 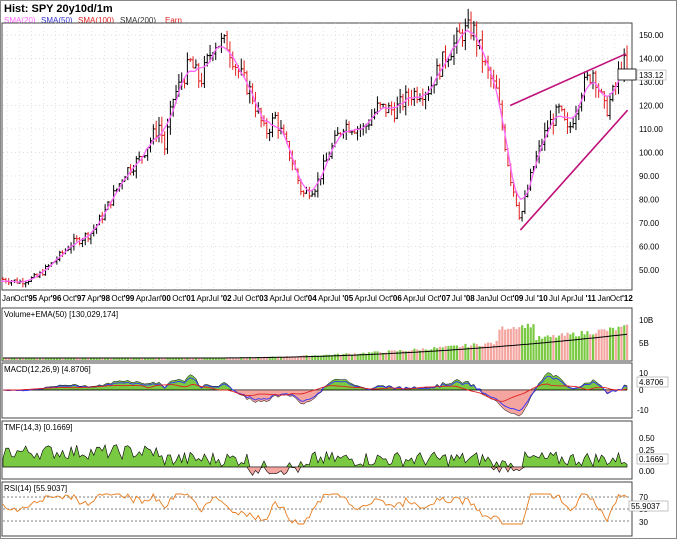 I want to click on legend-sma100: SMA(100), so click(x=96, y=20).